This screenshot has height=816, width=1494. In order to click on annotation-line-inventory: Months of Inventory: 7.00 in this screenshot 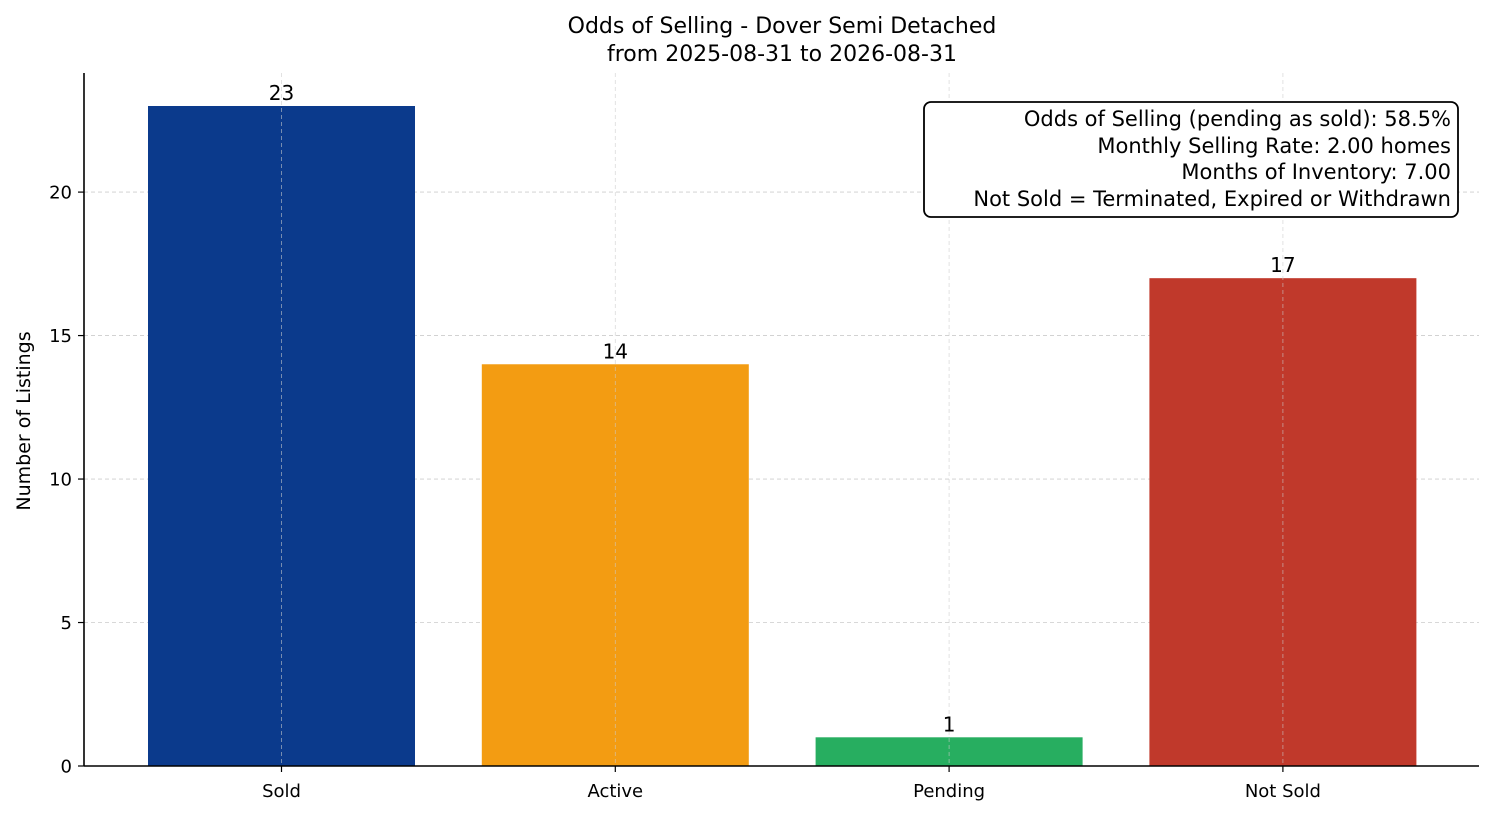, I will do `click(1316, 172)`.